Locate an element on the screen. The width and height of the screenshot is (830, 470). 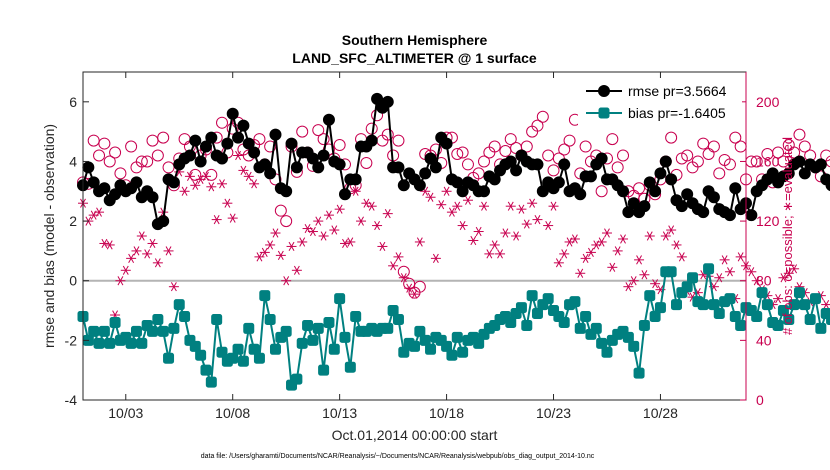
x-tick-label: 10/28 is located at coordinates (660, 413).